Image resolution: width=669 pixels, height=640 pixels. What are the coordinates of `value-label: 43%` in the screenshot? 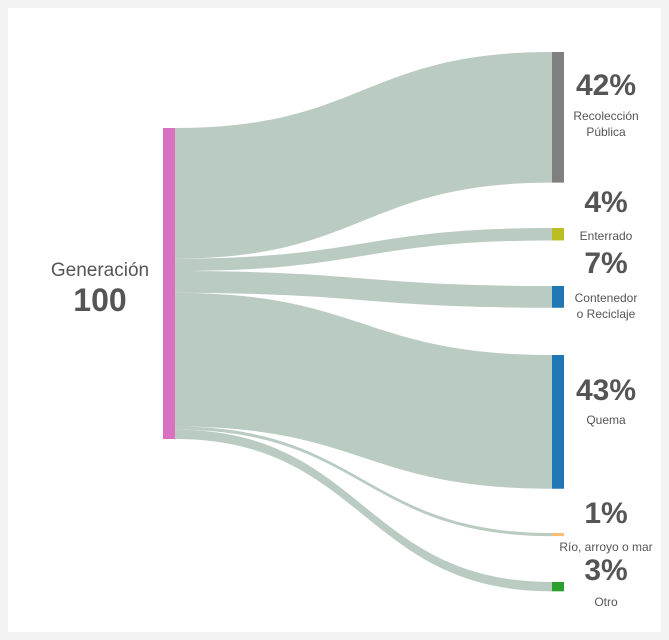 It's located at (606, 390).